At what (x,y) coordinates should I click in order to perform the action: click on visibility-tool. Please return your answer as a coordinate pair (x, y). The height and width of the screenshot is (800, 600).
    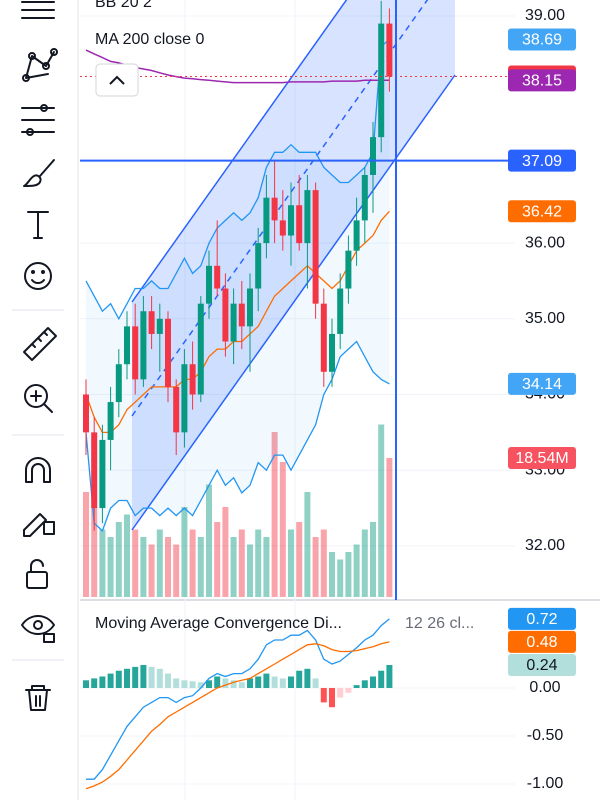
    Looking at the image, I should click on (38, 629).